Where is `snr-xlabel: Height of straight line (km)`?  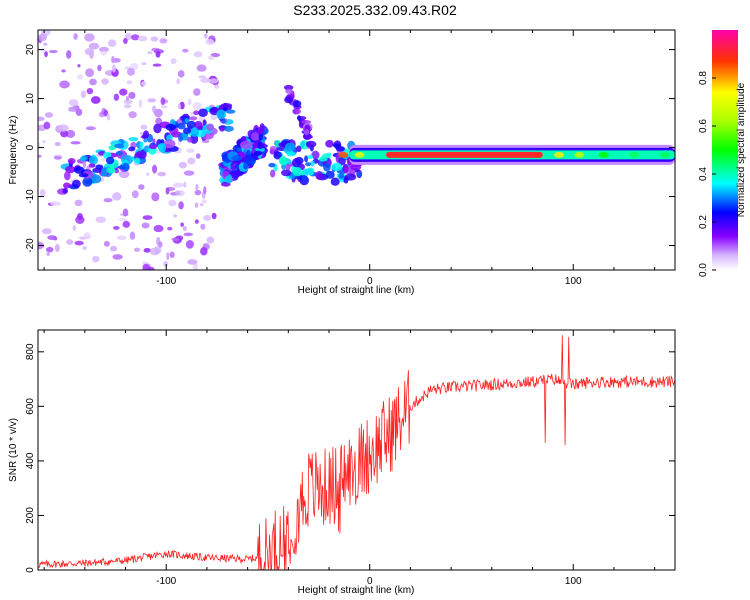
snr-xlabel: Height of straight line (km) is located at coordinates (356, 590).